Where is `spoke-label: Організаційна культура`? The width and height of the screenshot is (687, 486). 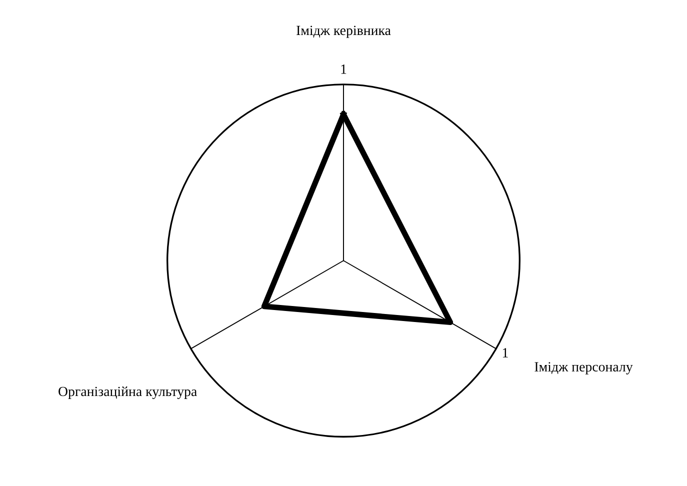
spoke-label: Організаційна культура is located at coordinates (127, 393).